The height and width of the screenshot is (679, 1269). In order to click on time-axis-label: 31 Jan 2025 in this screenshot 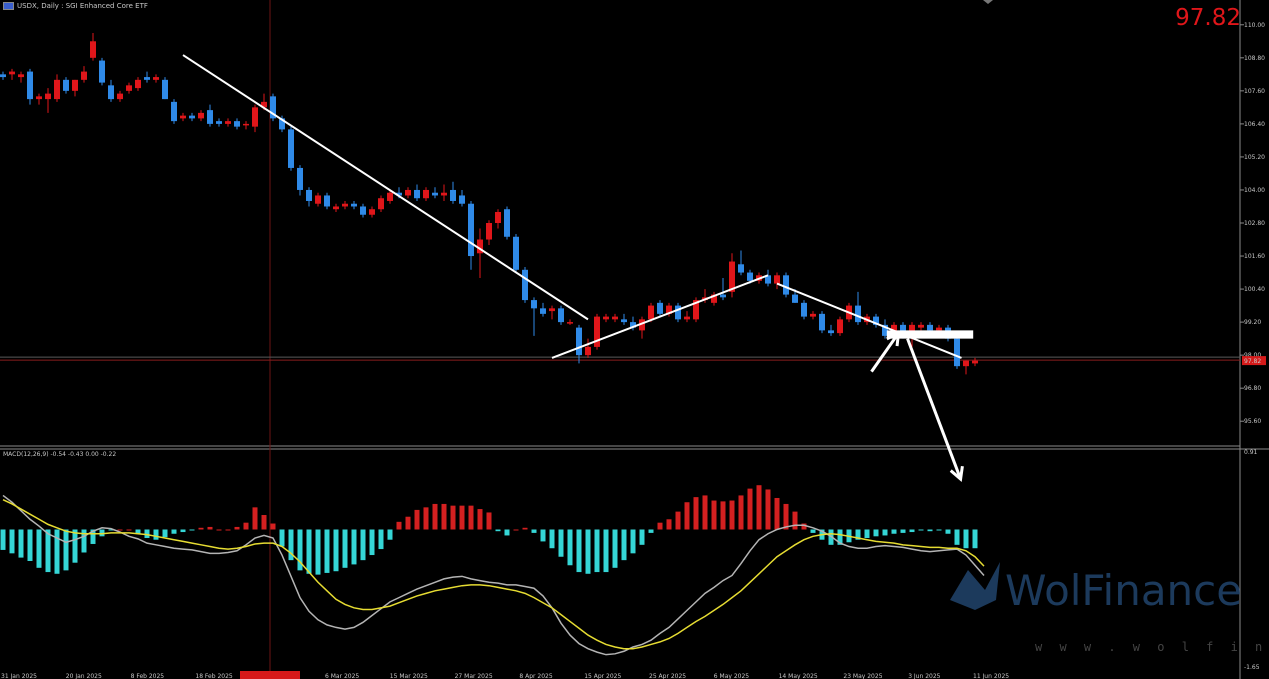, I will do `click(19, 676)`.